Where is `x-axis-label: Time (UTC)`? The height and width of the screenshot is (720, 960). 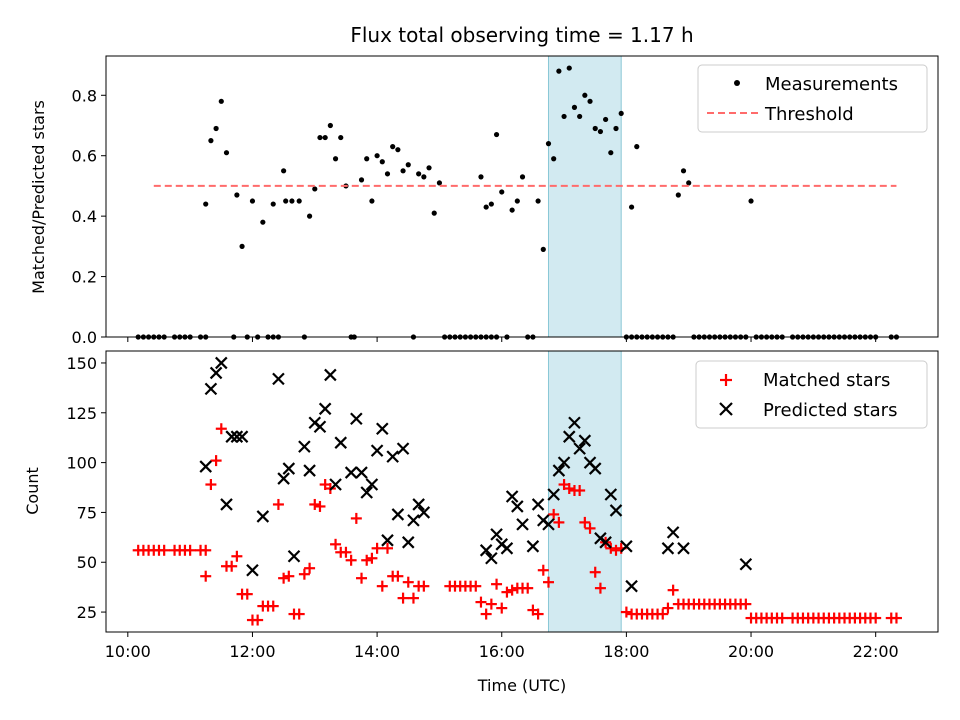 x-axis-label: Time (UTC) is located at coordinates (521, 685).